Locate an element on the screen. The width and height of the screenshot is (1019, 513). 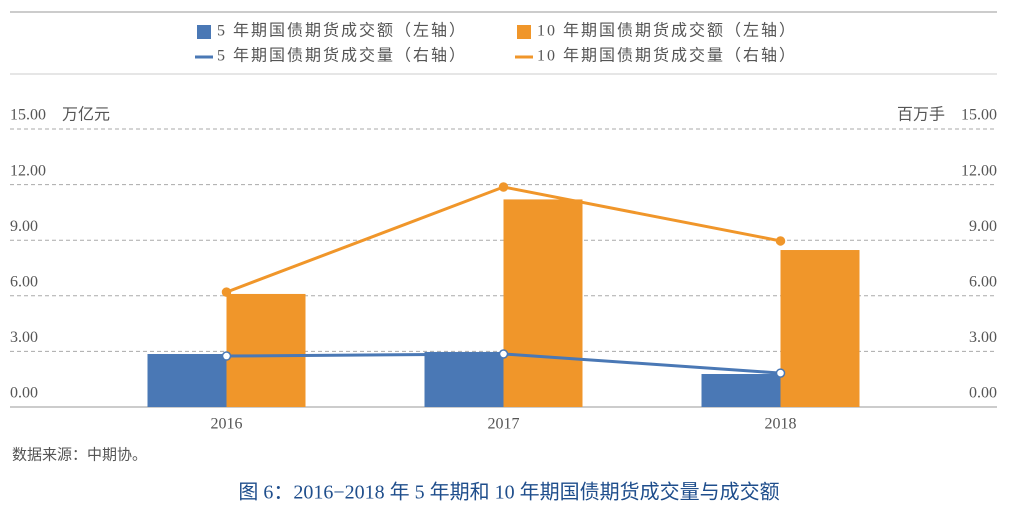
caption: 图 6：2016−2018 年 5 年期和 10 年期国债期货成交量与成交额 is located at coordinates (508, 492).